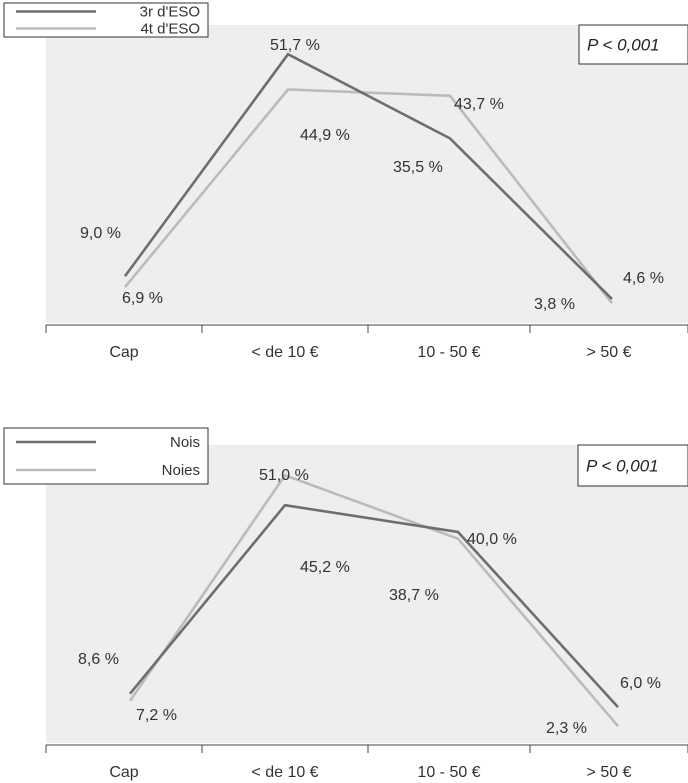 This screenshot has width=688, height=783. I want to click on data-label: 45,2 %, so click(325, 567).